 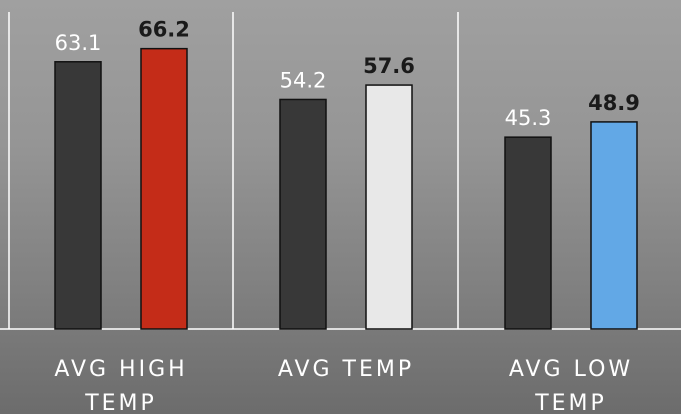 I want to click on value-label-1-1: 57.6, so click(x=389, y=66).